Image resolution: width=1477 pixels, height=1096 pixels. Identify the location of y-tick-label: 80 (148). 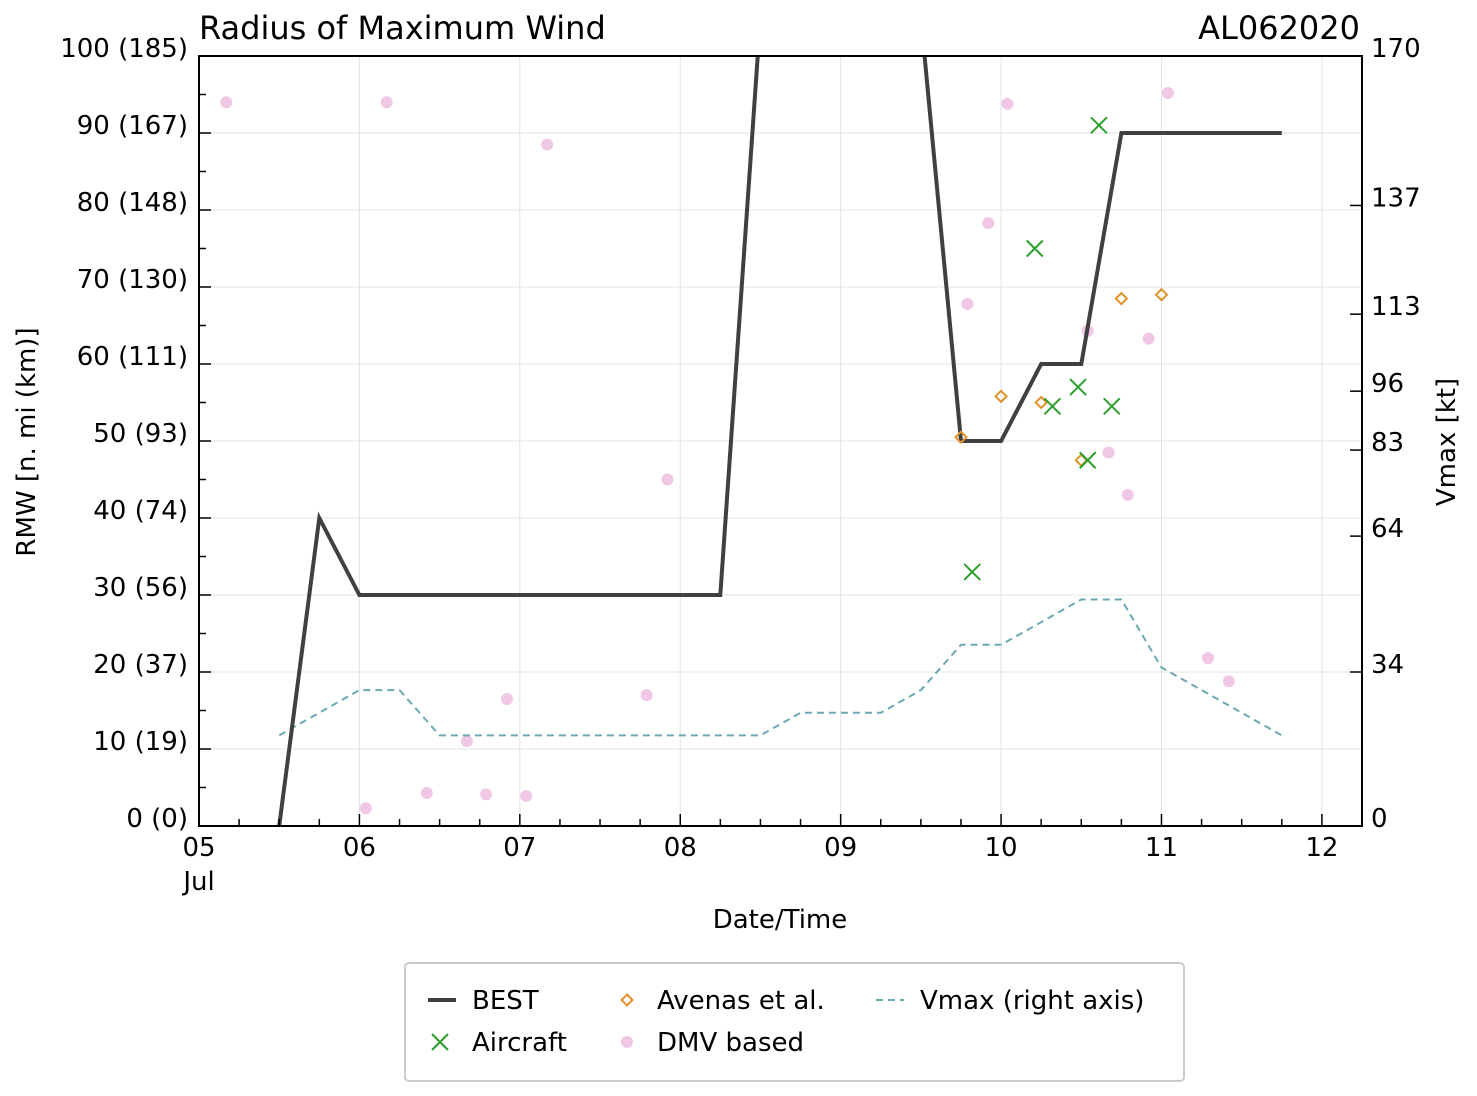
(132, 203).